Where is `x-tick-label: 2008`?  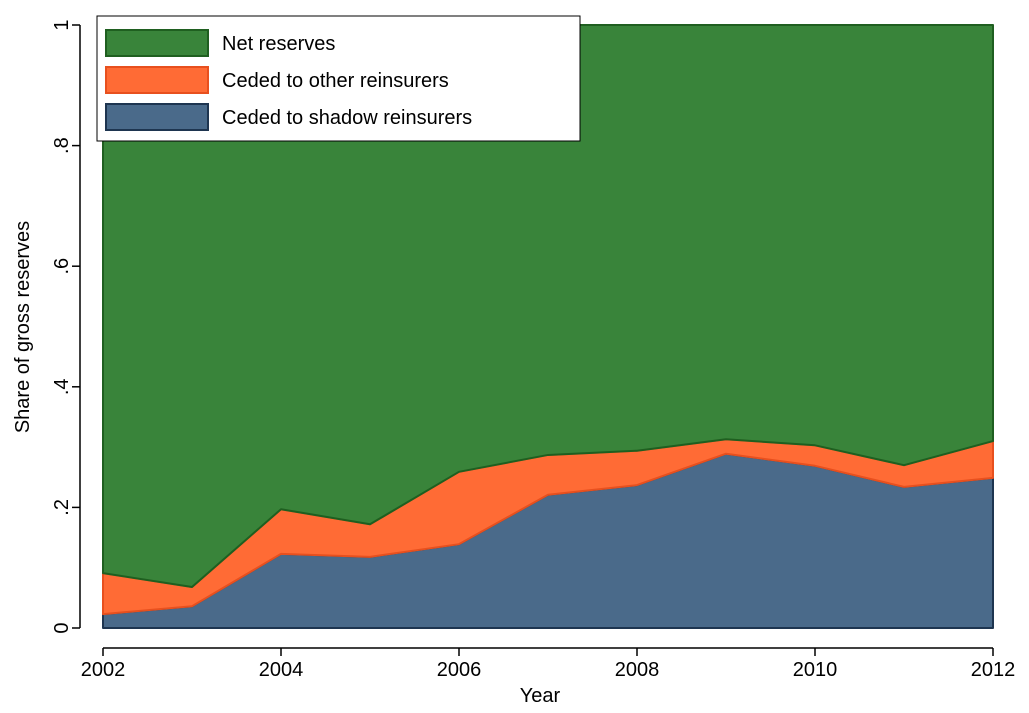
x-tick-label: 2008 is located at coordinates (637, 670).